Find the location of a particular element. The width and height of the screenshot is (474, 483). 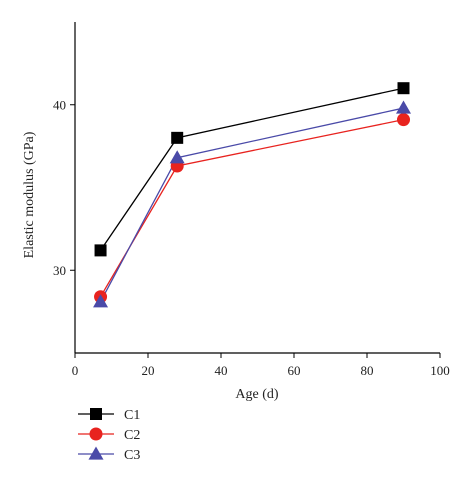

x-tick-label: 0 is located at coordinates (75, 370).